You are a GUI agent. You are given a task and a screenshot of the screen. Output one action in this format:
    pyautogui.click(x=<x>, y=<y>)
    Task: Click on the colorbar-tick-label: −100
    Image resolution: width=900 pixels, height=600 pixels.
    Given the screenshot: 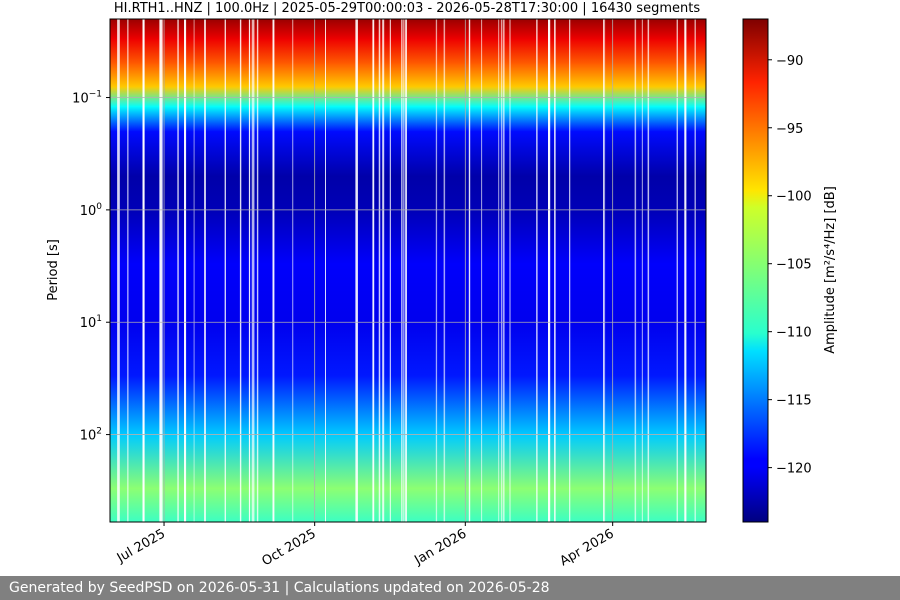 What is the action you would take?
    pyautogui.click(x=794, y=197)
    